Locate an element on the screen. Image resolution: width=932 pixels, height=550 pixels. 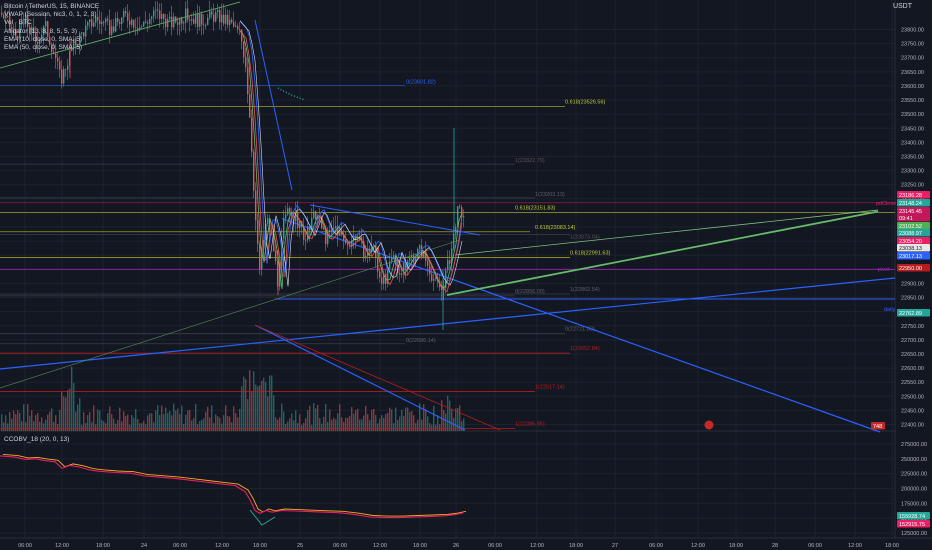
price-badge-label: 748 is located at coordinates (877, 427).